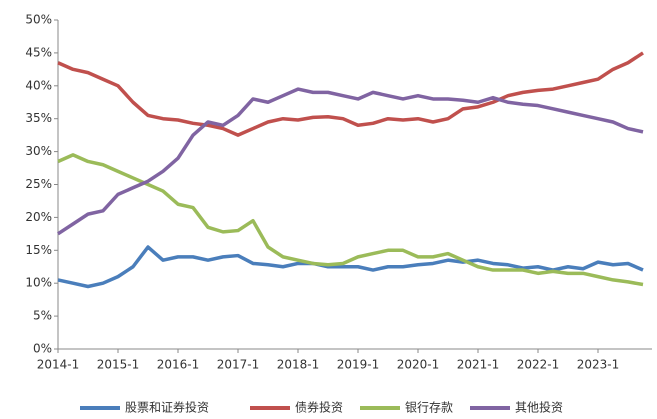  Describe the element at coordinates (238, 365) in the screenshot. I see `x-tick-label: 2017-1` at that location.